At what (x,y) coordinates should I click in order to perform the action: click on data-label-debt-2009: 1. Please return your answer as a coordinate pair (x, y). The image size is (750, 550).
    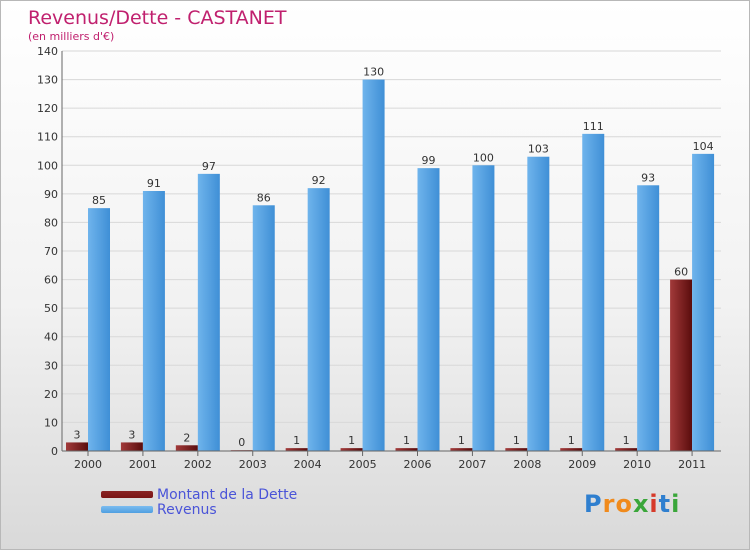
    Looking at the image, I should click on (571, 440).